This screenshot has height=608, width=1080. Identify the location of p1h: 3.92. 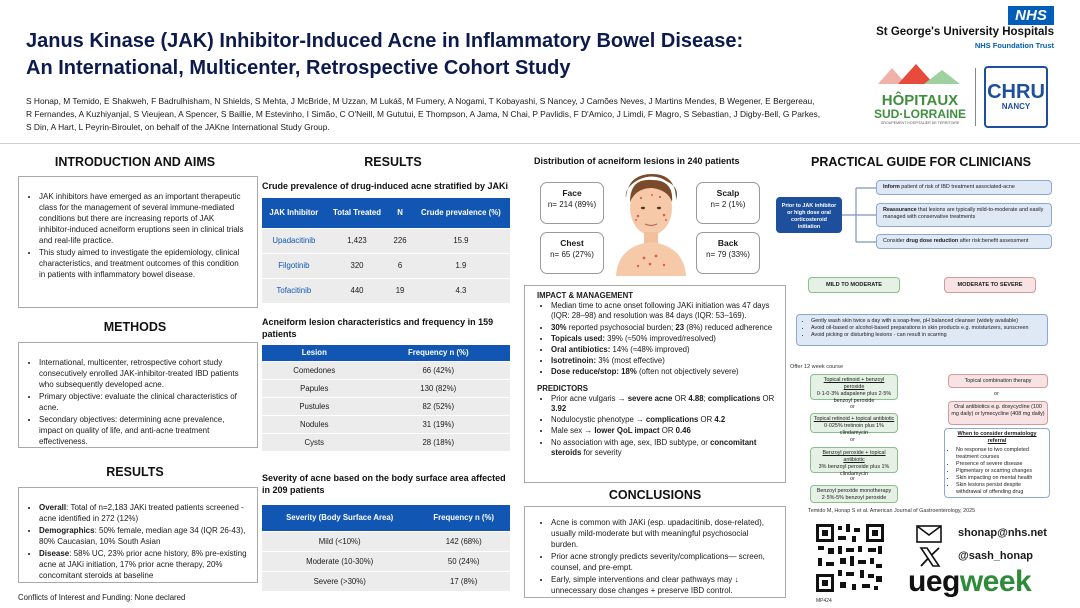
(559, 409).